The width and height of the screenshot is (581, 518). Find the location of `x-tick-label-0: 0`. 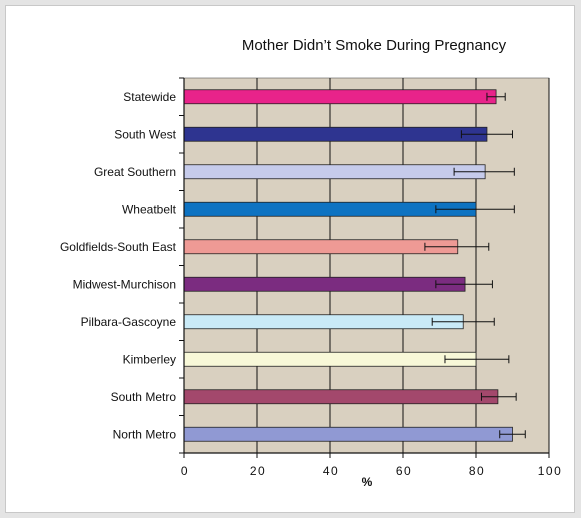

x-tick-label-0: 0 is located at coordinates (185, 471).